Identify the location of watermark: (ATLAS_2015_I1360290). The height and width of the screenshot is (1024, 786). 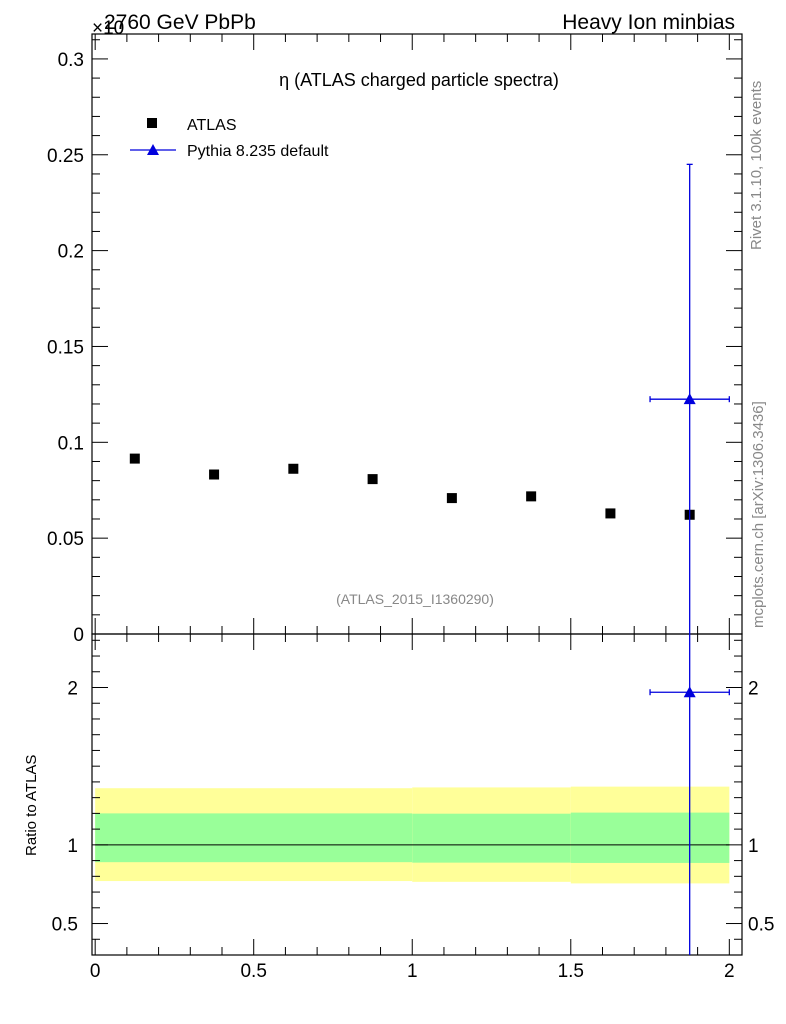
(415, 599).